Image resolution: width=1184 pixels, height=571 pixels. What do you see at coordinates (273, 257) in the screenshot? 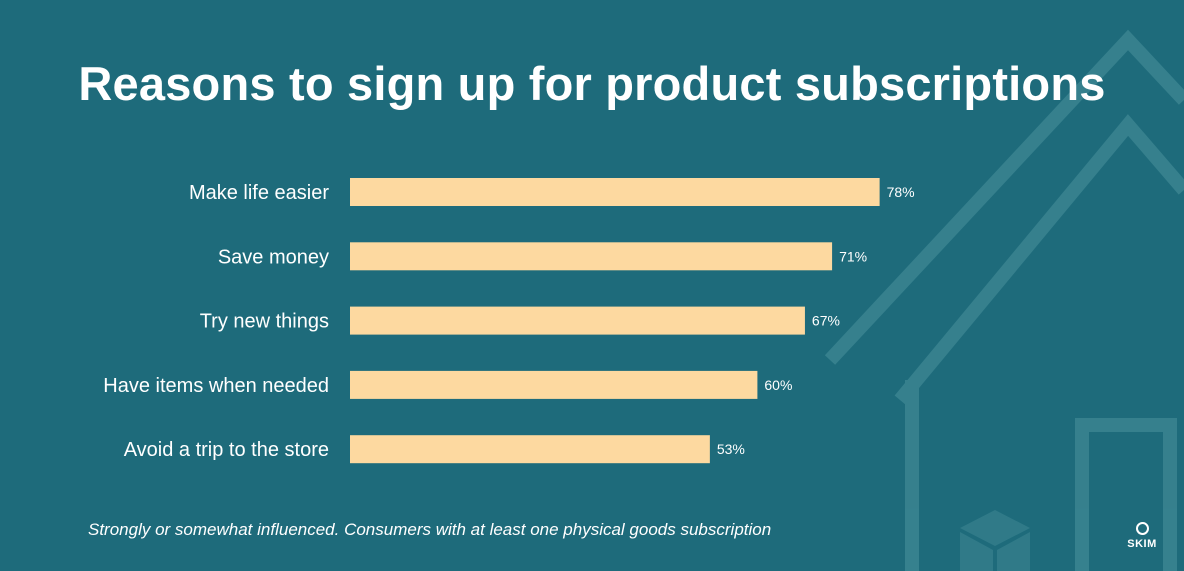
I see `category-label: Save money` at bounding box center [273, 257].